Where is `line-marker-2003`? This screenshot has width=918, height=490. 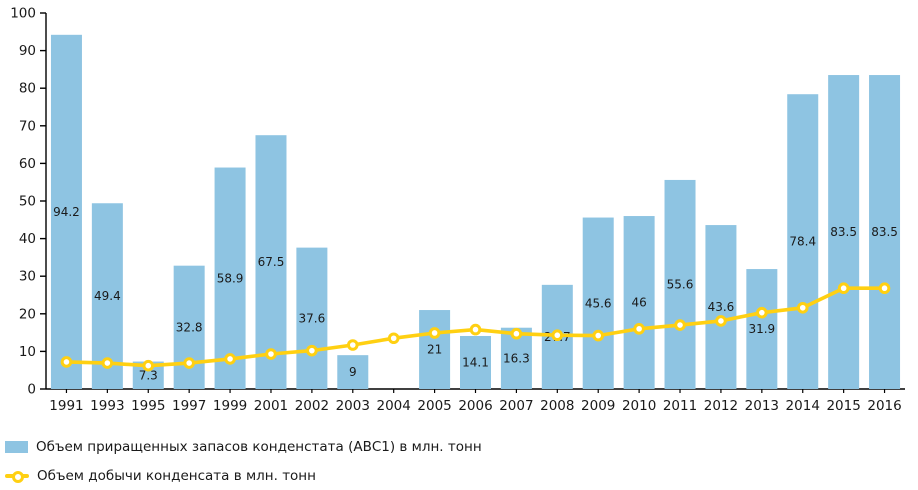 line-marker-2003 is located at coordinates (352, 345).